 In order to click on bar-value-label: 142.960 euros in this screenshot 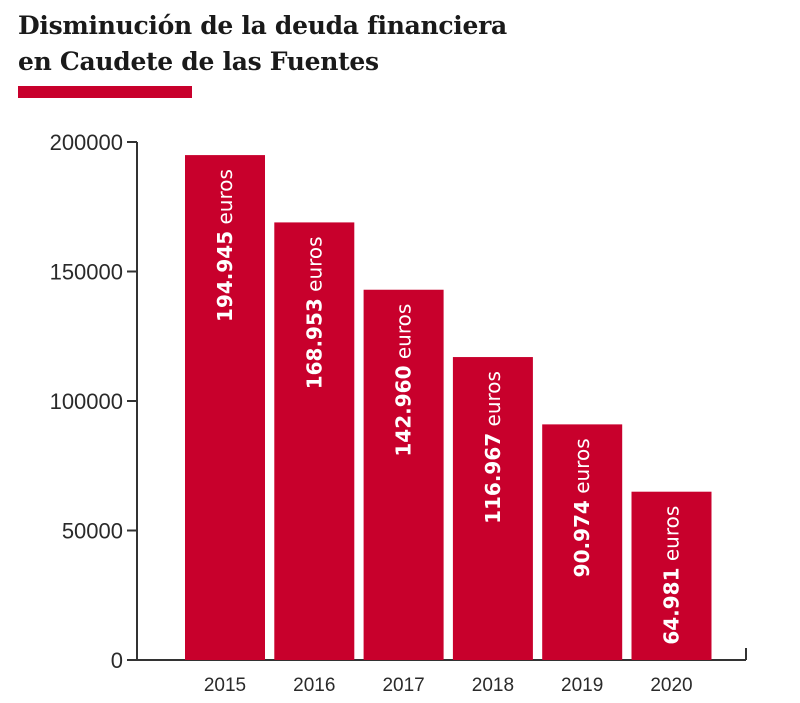, I will do `click(404, 380)`.